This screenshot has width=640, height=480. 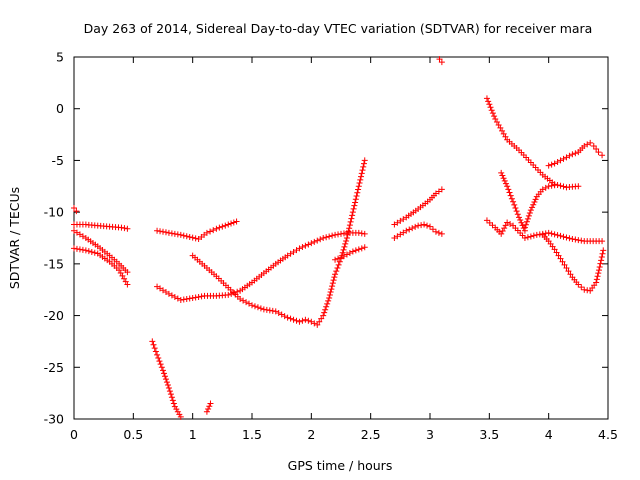 I want to click on y-tick-label: -30, so click(x=54, y=419).